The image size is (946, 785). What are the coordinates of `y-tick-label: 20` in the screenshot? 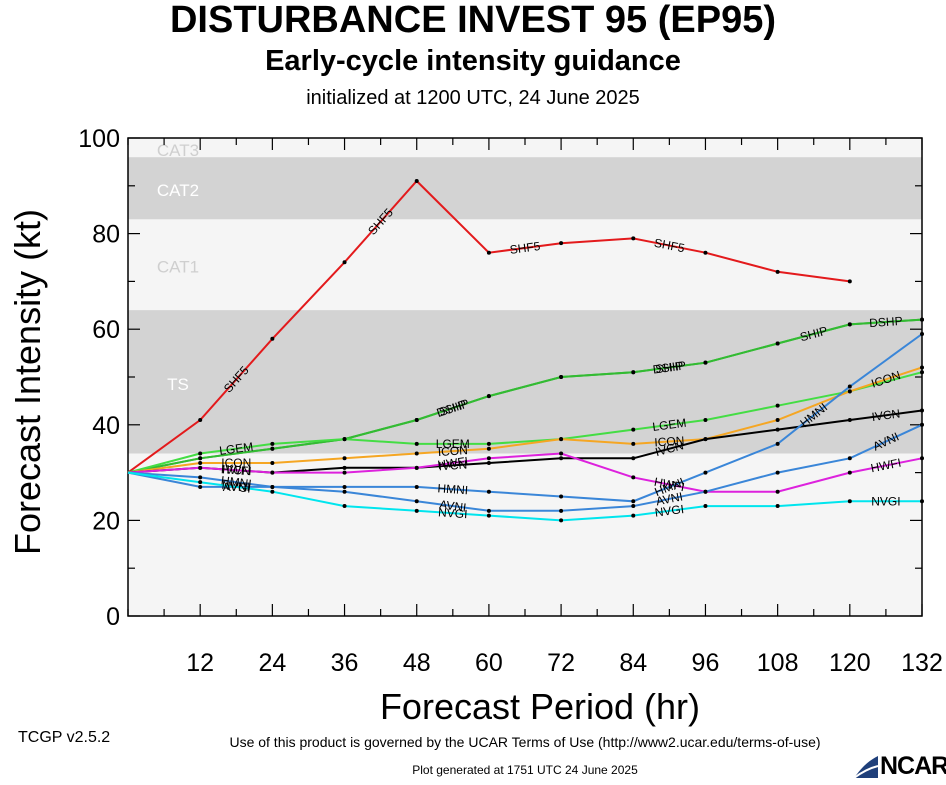 It's located at (106, 521).